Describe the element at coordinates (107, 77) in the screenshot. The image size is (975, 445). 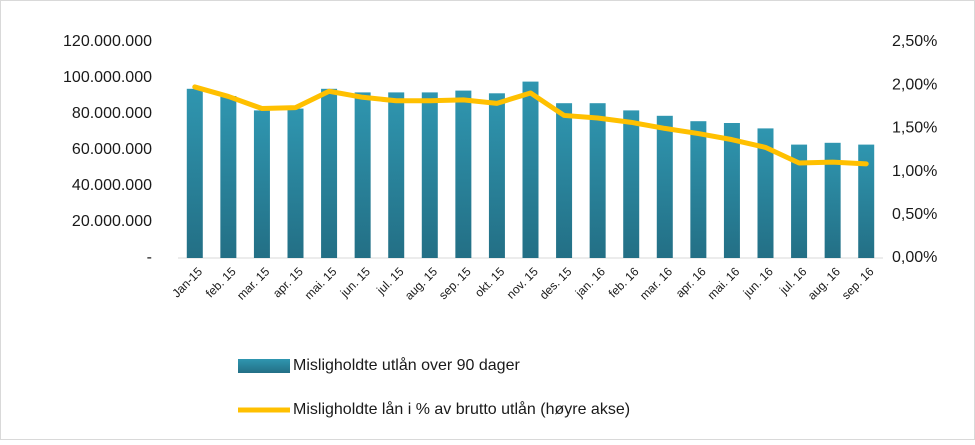
I see `y-tick-label: 100.000.000` at that location.